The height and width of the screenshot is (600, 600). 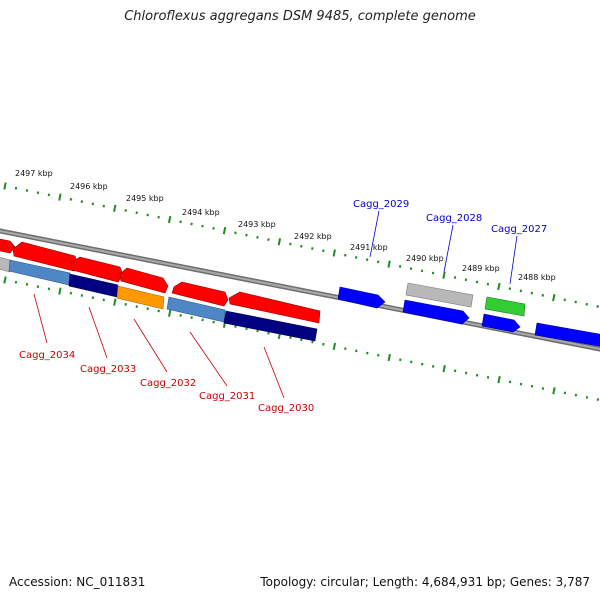 I want to click on reverse-inner-genes, so click(x=159, y=299).